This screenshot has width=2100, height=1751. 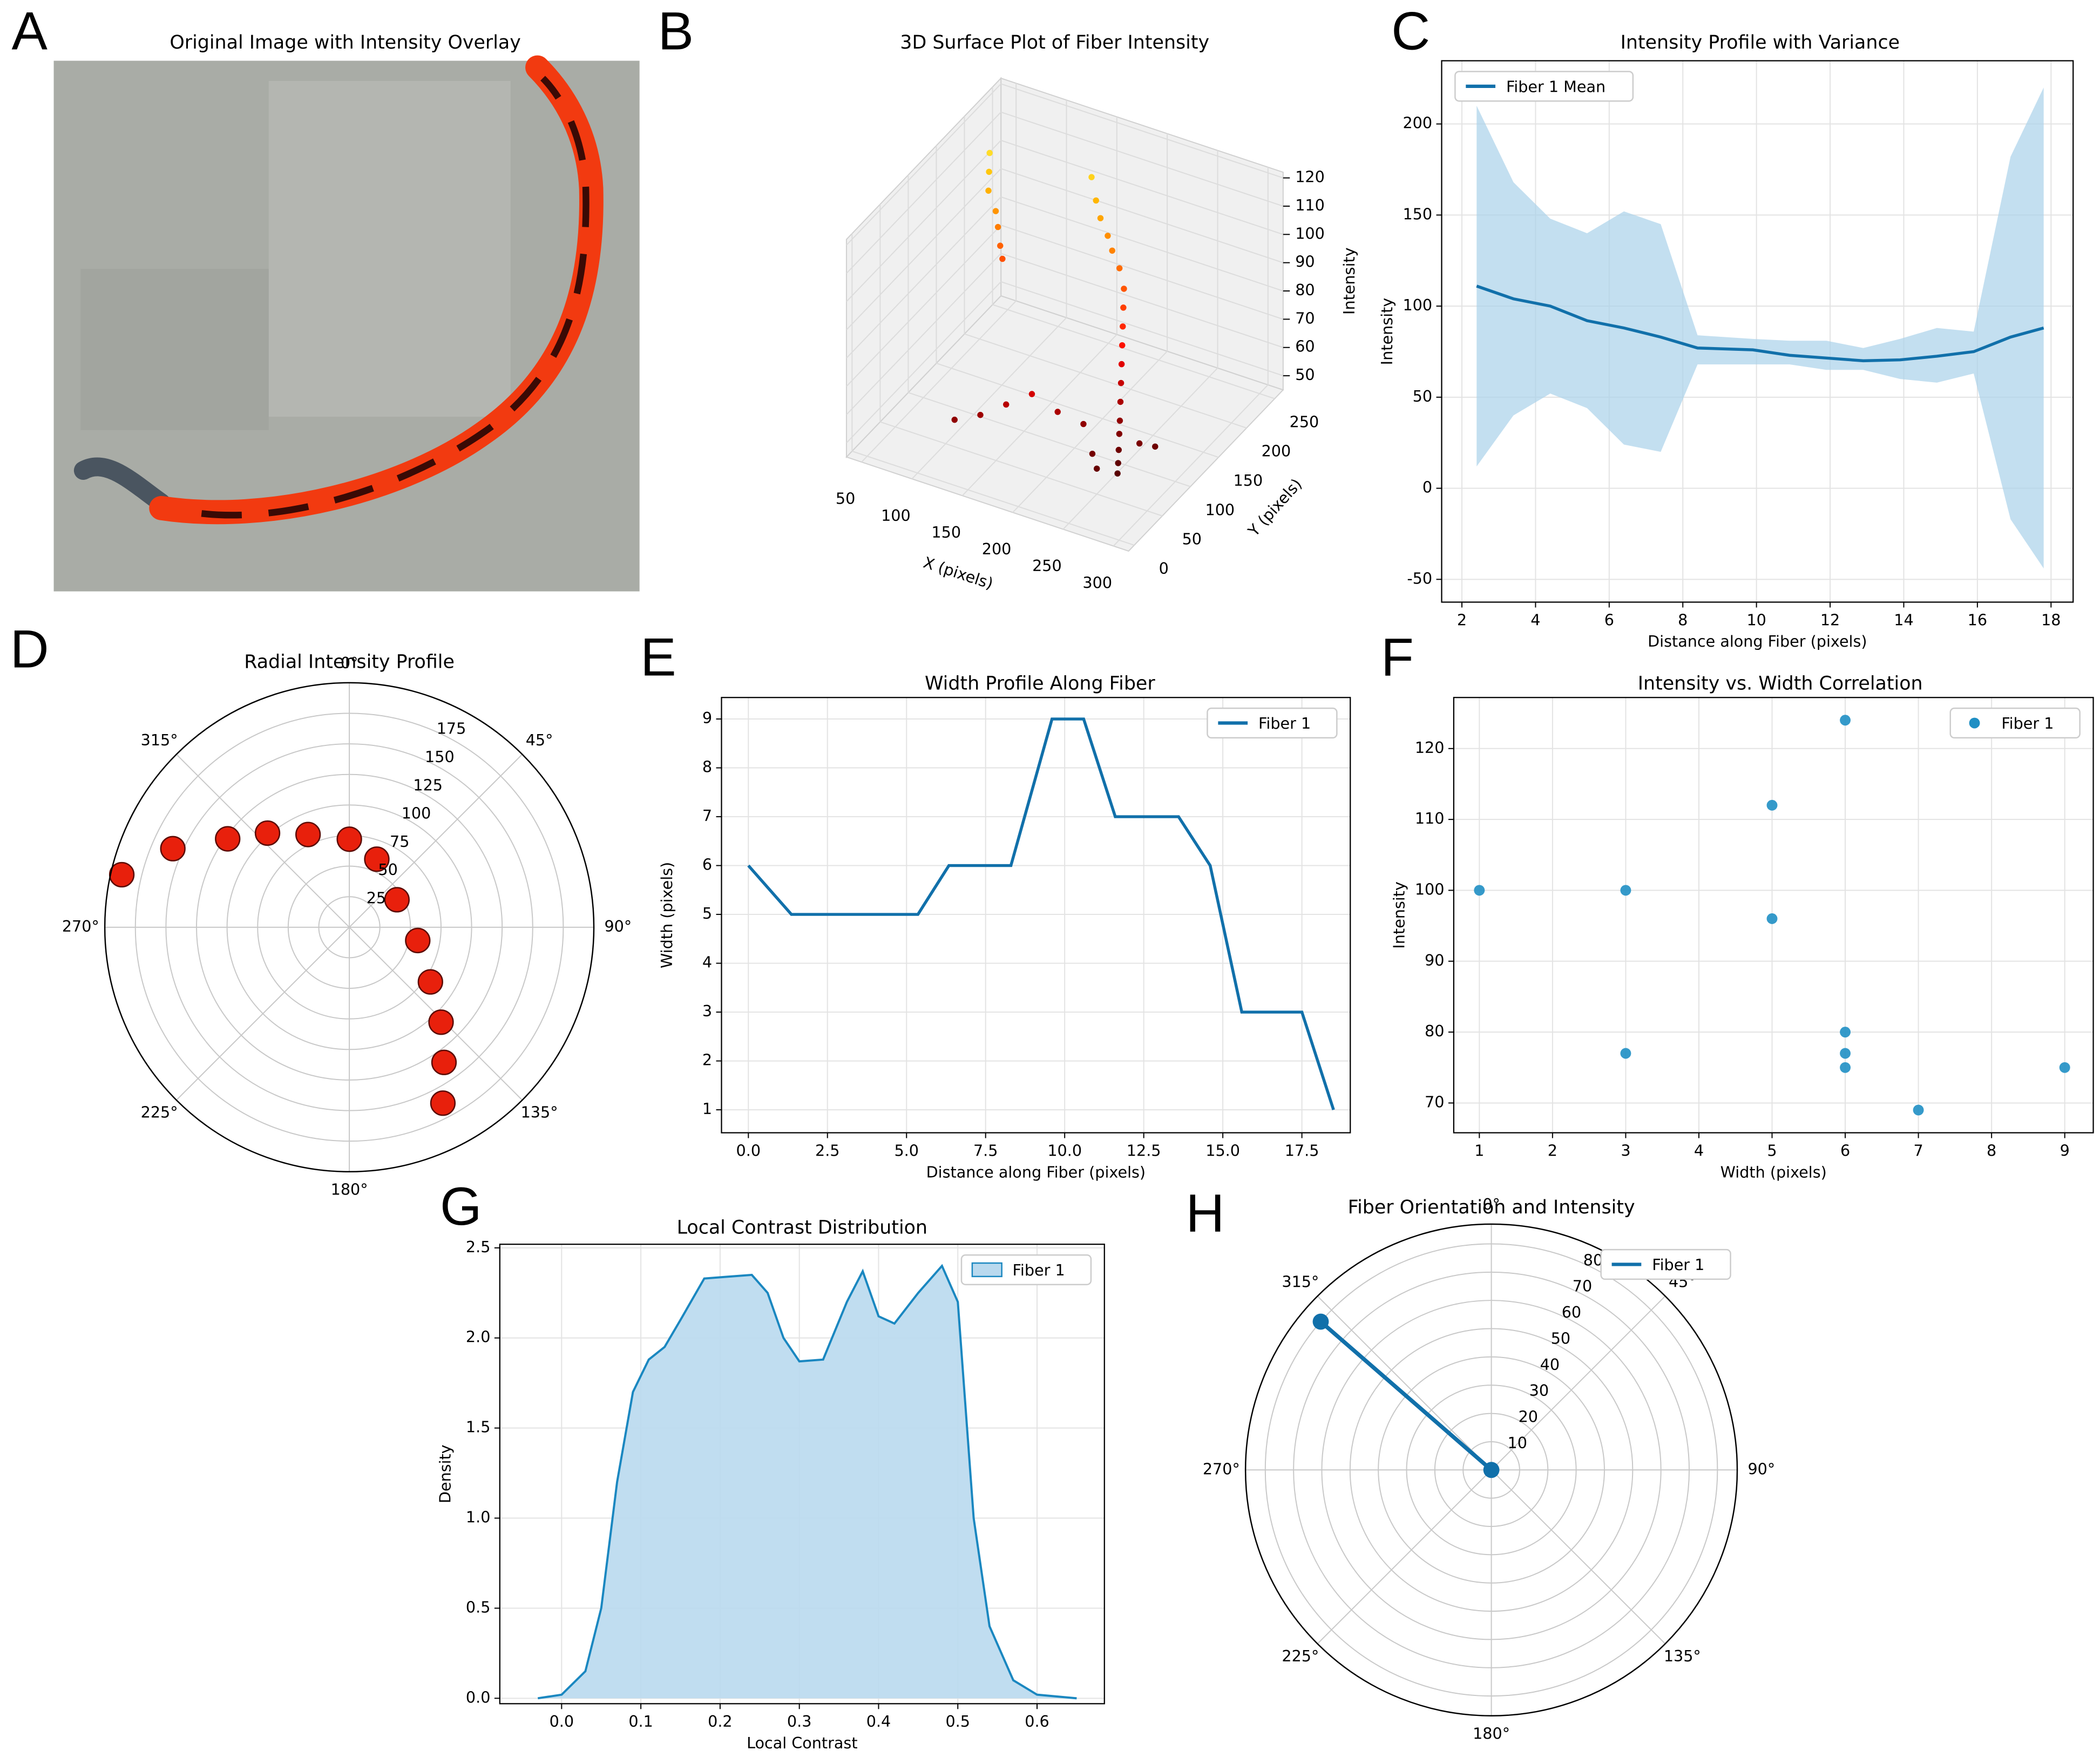 I want to click on x-tick-label: 3, so click(x=1626, y=1150).